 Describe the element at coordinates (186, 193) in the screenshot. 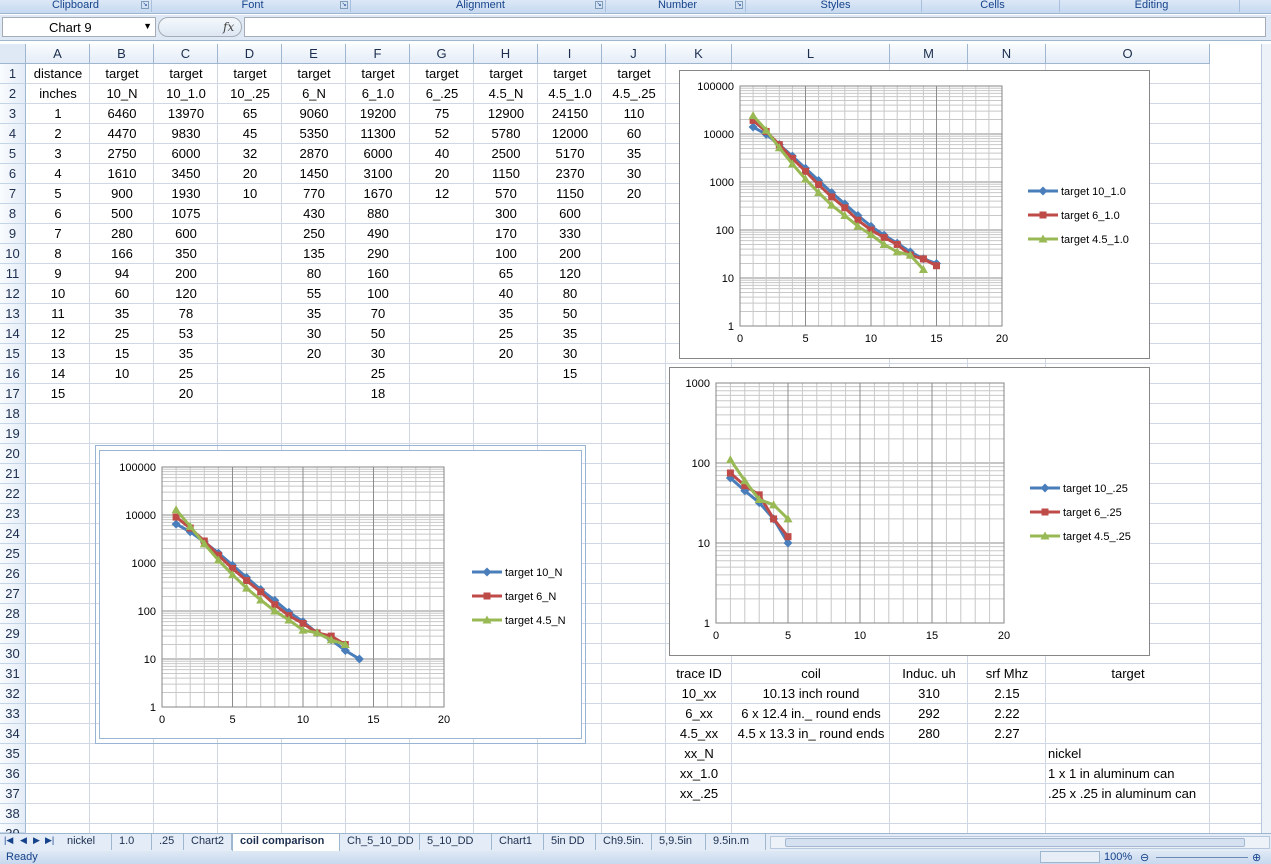

I see `cell: 1930` at that location.